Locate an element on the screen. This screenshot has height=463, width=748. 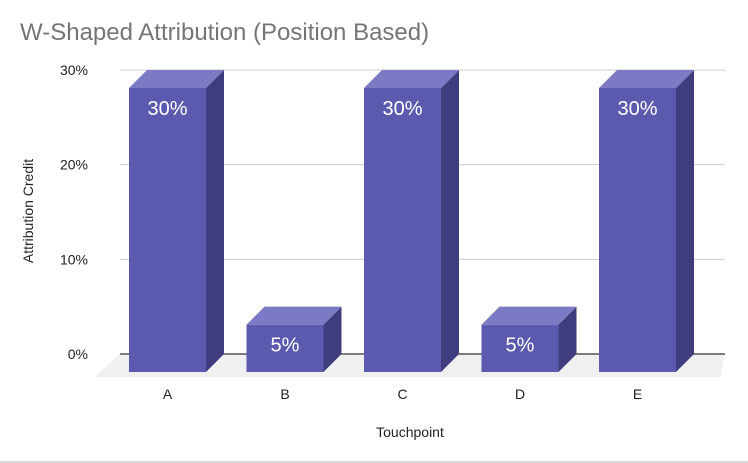
x-tick-label: A is located at coordinates (168, 394).